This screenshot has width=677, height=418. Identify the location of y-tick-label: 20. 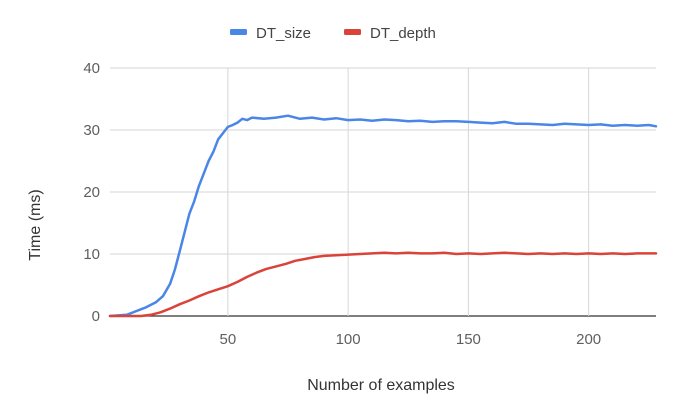
(91, 192).